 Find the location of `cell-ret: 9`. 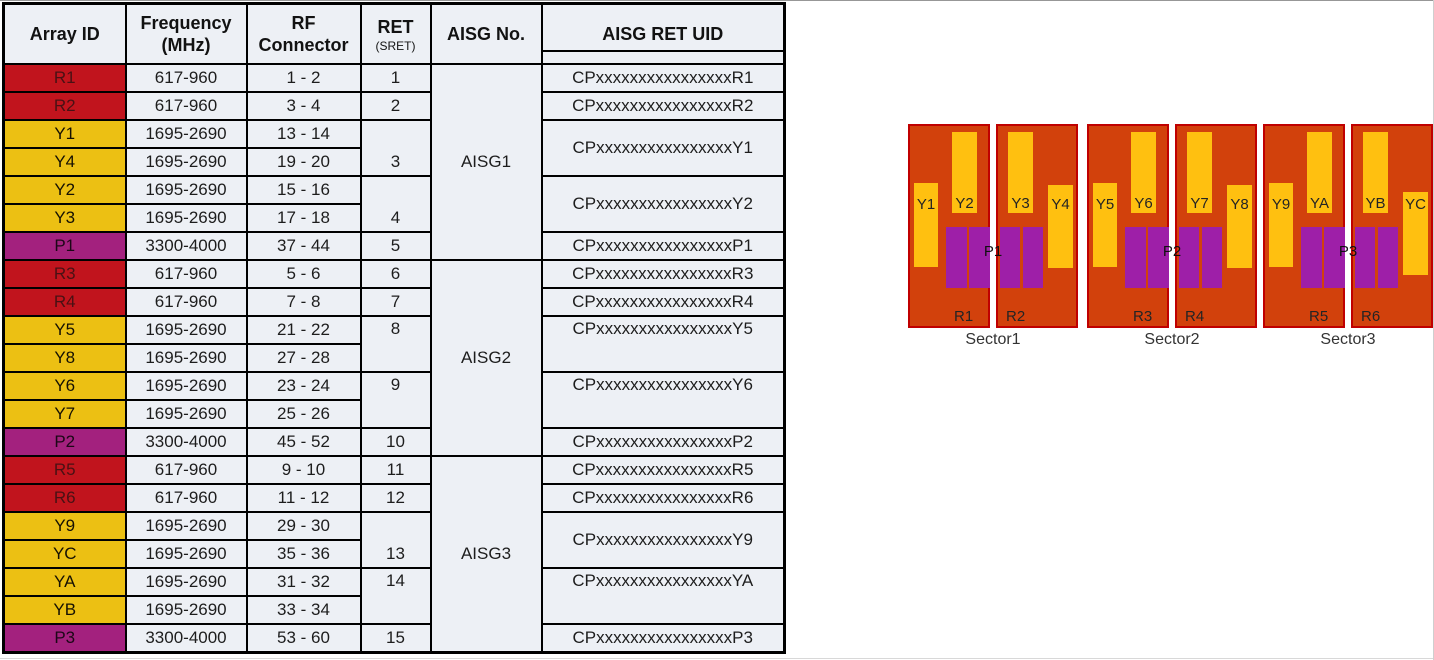

cell-ret: 9 is located at coordinates (395, 400).